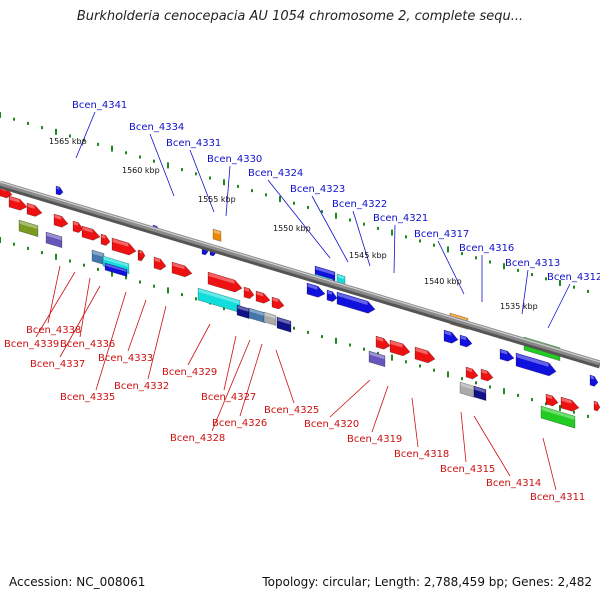 The image size is (600, 600). What do you see at coordinates (53, 330) in the screenshot?
I see `gene-label-bottom: Bcen_4338` at bounding box center [53, 330].